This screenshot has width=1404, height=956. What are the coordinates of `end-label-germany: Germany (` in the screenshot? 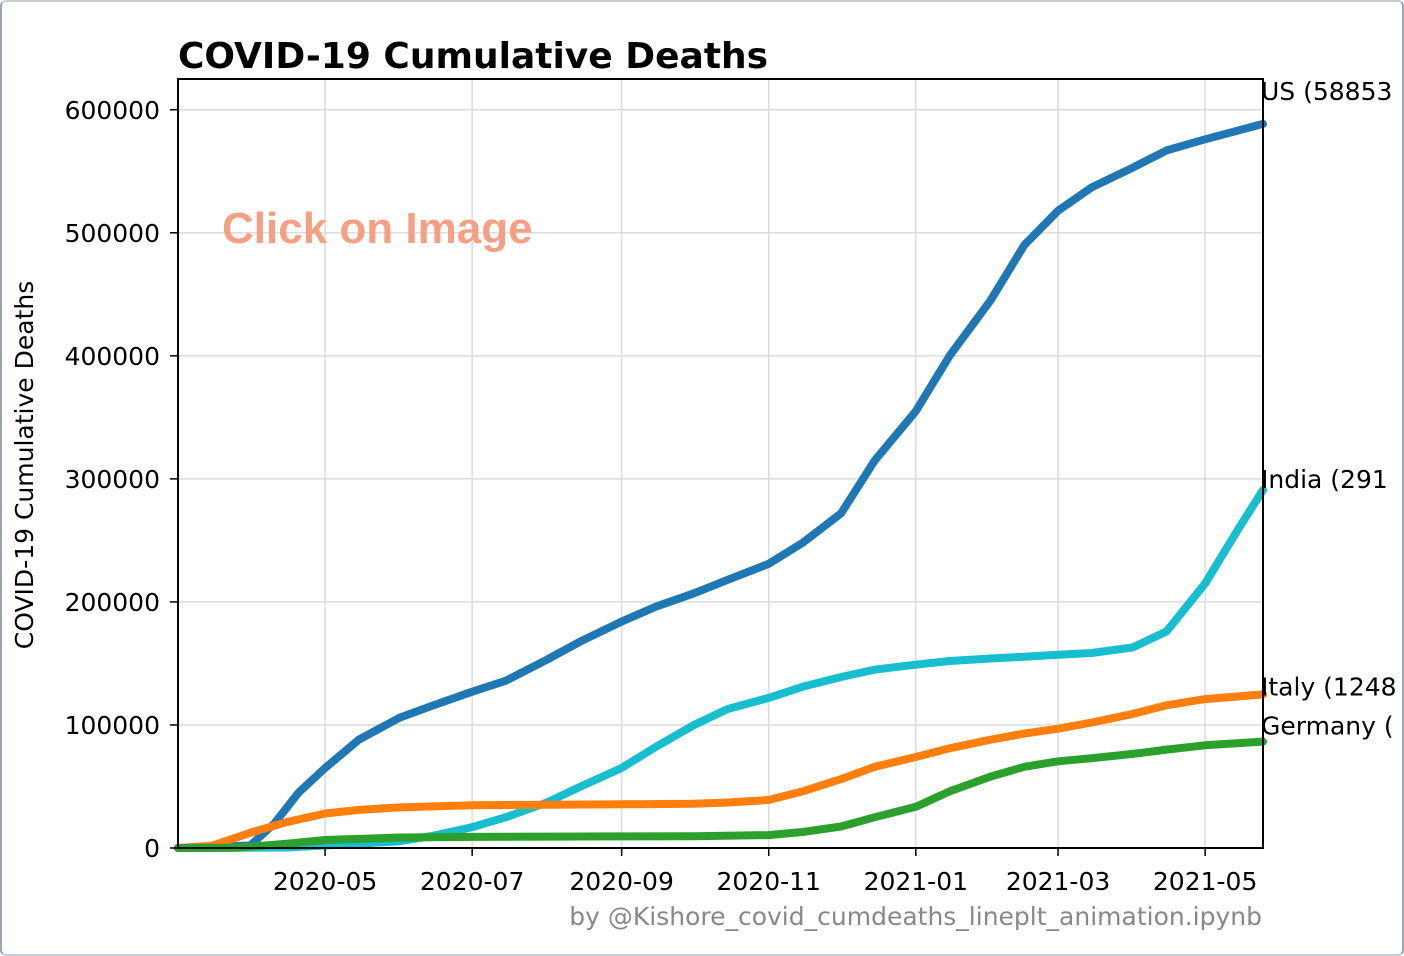 It's located at (1327, 726).